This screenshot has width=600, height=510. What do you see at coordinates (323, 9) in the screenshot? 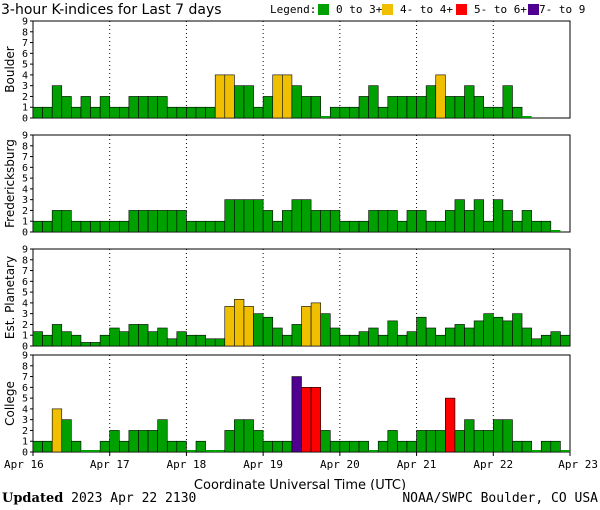
I see `legend-swatch-green` at bounding box center [323, 9].